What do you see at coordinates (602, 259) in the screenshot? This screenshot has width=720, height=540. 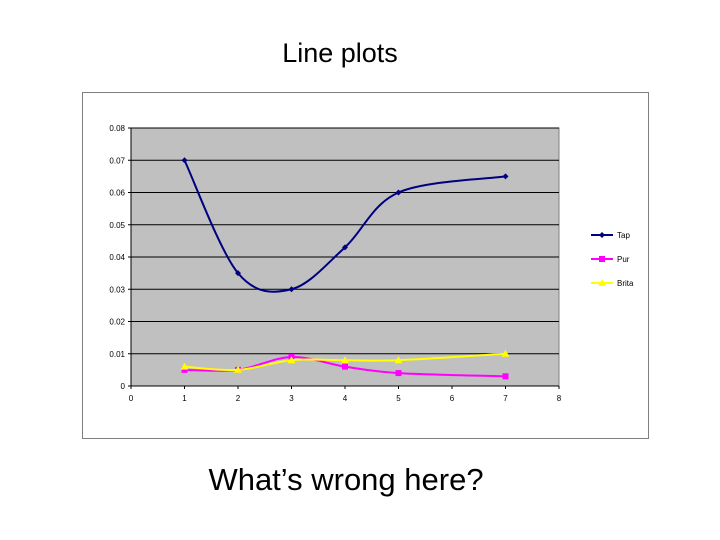 I see `legend-marker-pur` at bounding box center [602, 259].